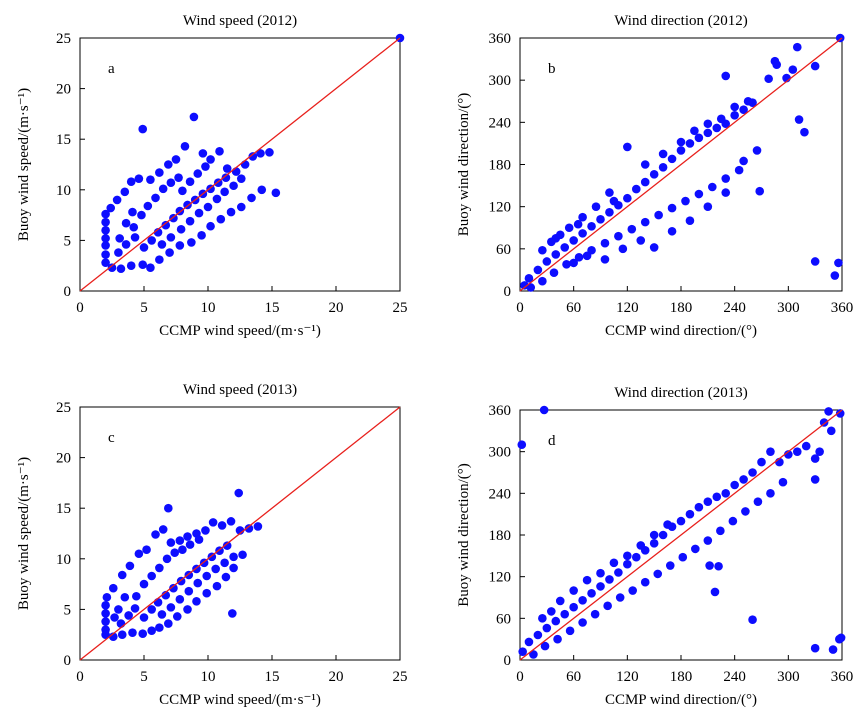  Describe the element at coordinates (63, 509) in the screenshot. I see `y-tick-label: 15` at that location.